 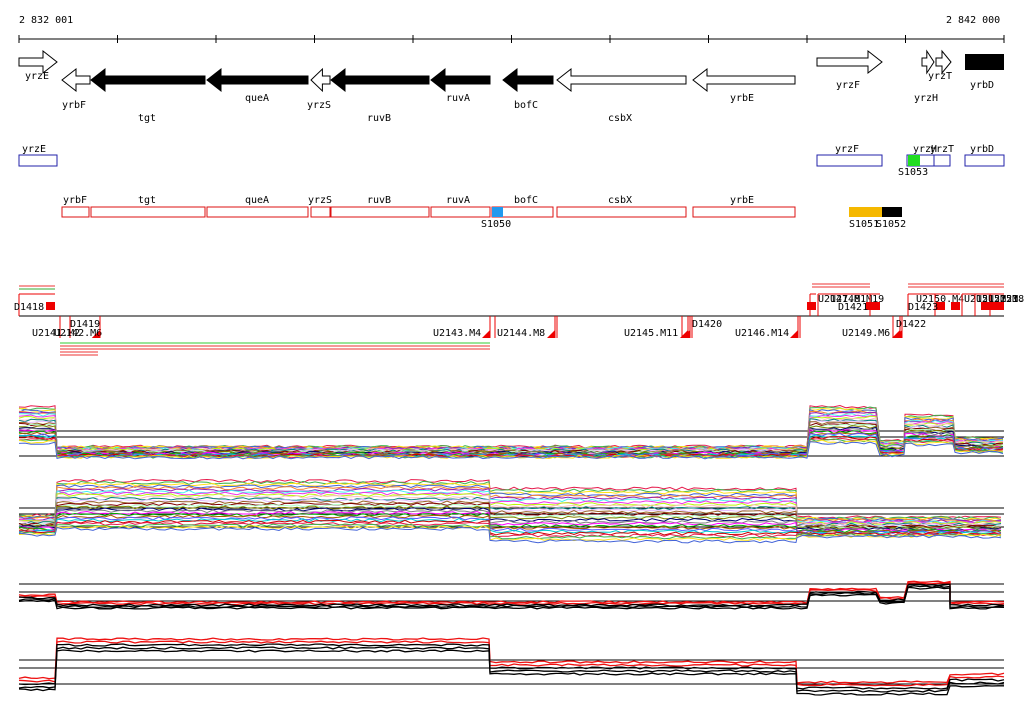 What do you see at coordinates (864, 224) in the screenshot?
I see `feature-label-S1051: S1051` at bounding box center [864, 224].